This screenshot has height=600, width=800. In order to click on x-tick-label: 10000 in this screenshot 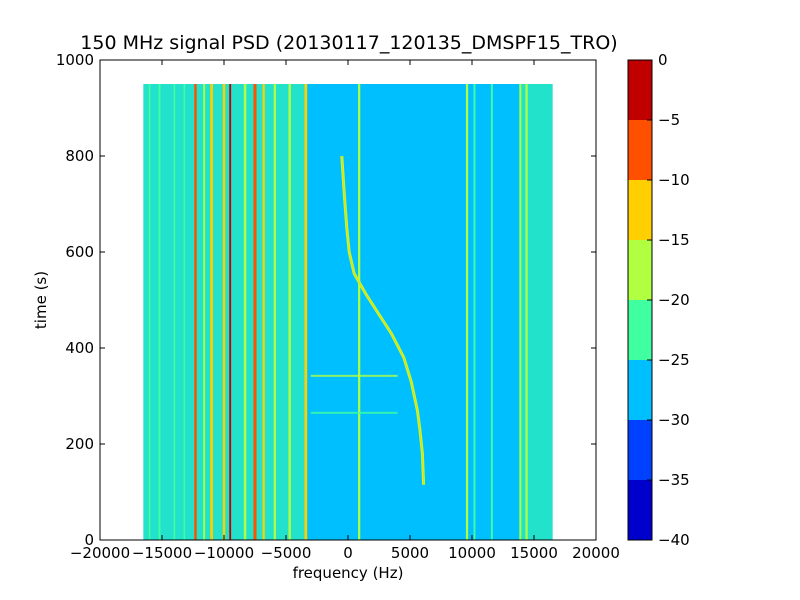, I will do `click(472, 553)`.